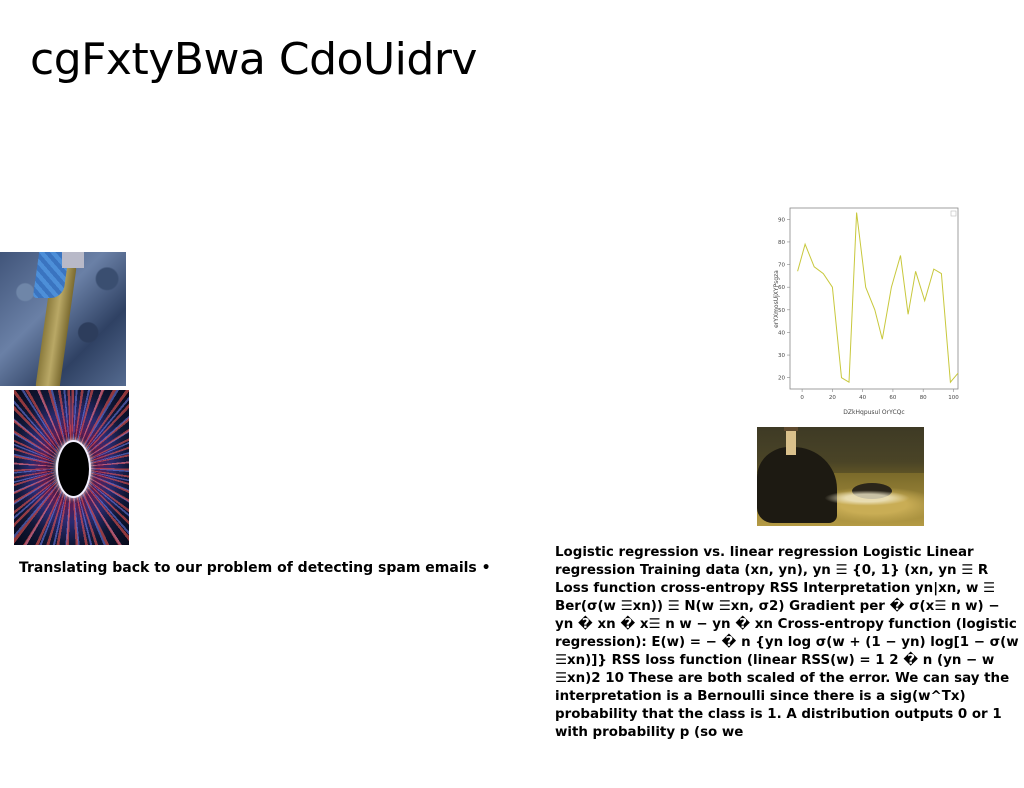 The height and width of the screenshot is (788, 1024). What do you see at coordinates (953, 213) in the screenshot?
I see `legend-box` at bounding box center [953, 213].